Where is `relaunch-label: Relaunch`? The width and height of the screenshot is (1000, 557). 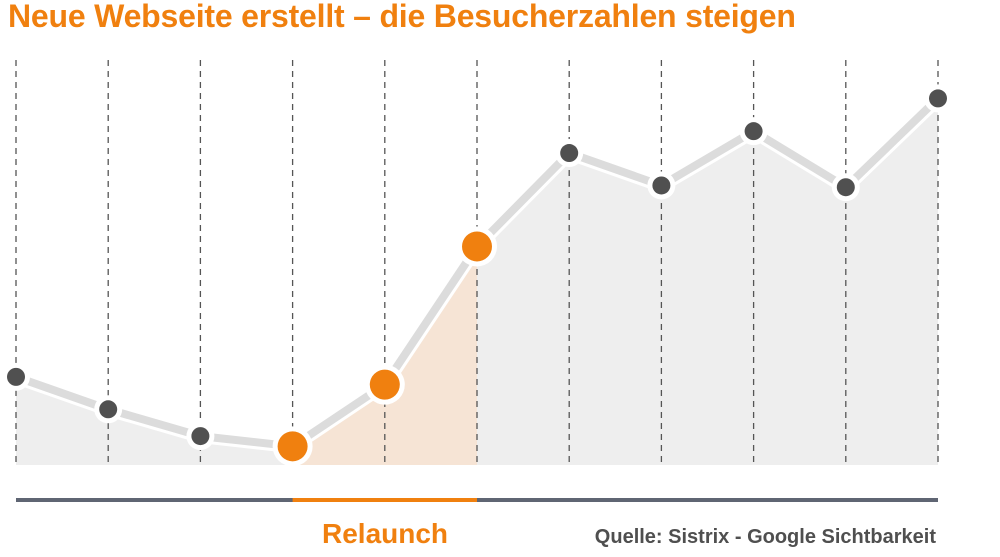 relaunch-label: Relaunch is located at coordinates (385, 533).